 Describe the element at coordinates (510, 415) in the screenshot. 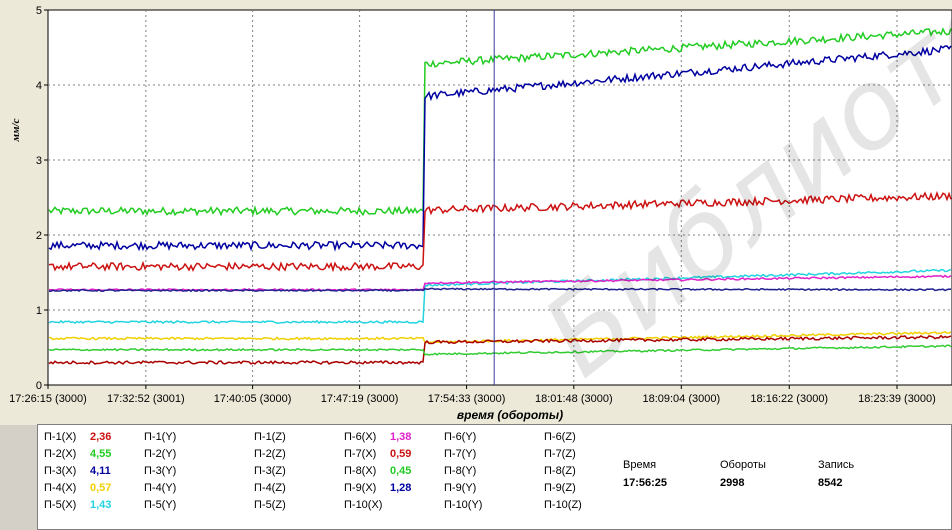

I see `x-axis-label: время (обороты)` at that location.